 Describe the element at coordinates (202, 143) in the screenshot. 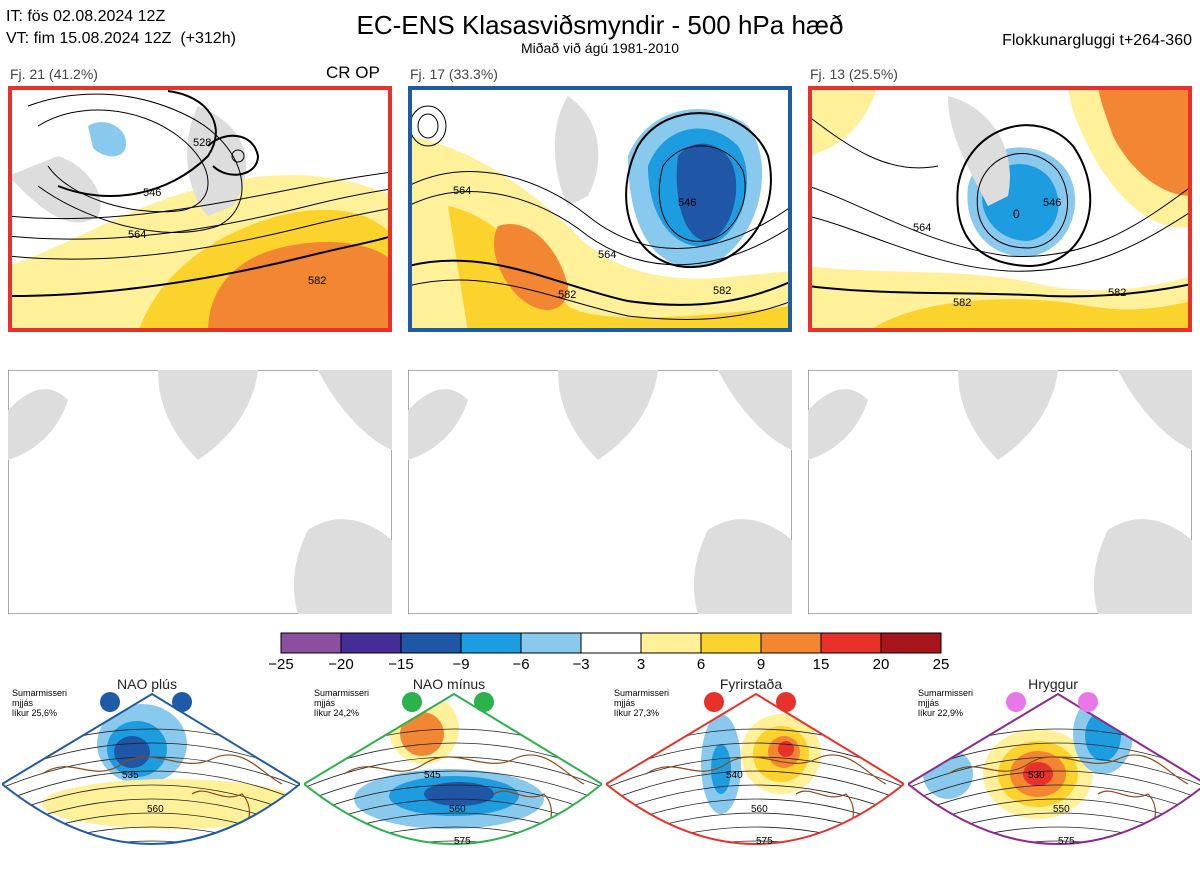

I see `contour-label: 528` at that location.